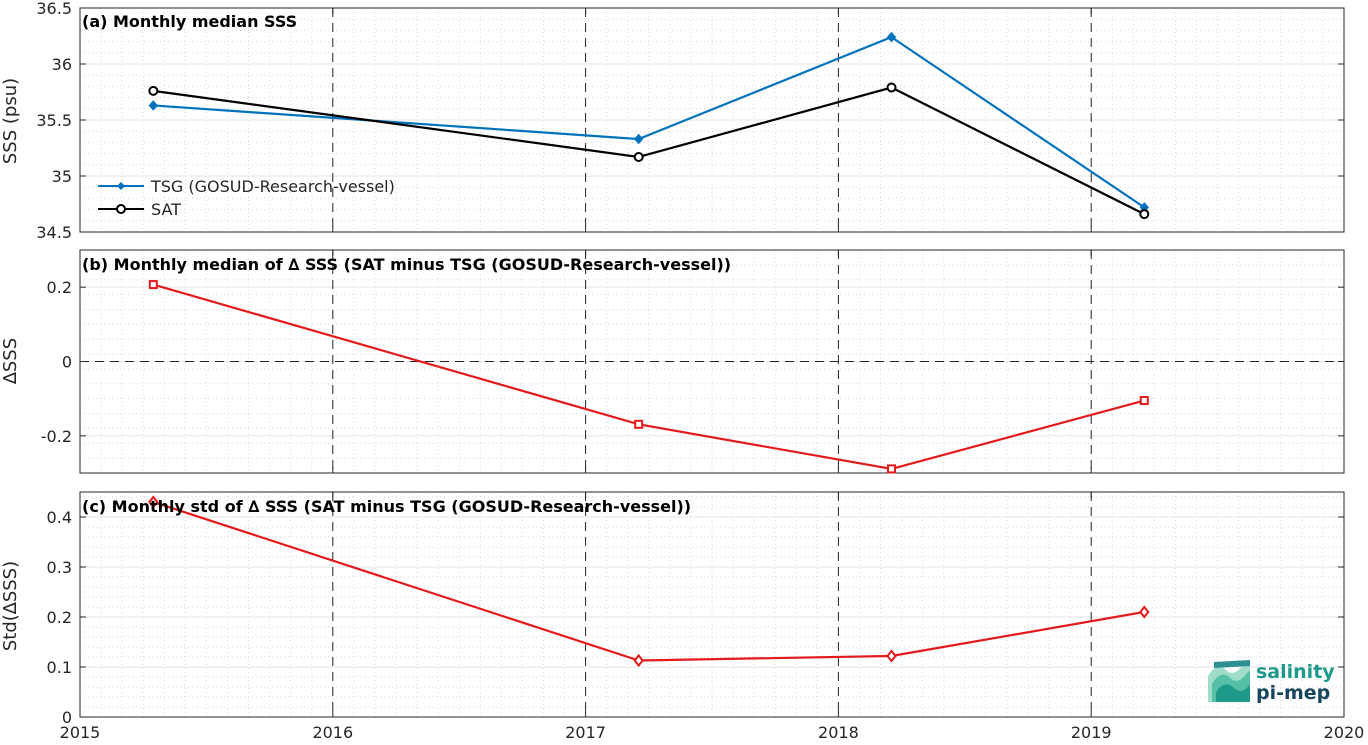 The height and width of the screenshot is (745, 1368). What do you see at coordinates (1091, 732) in the screenshot?
I see `panel-c-x-tick-label: 2019` at bounding box center [1091, 732].